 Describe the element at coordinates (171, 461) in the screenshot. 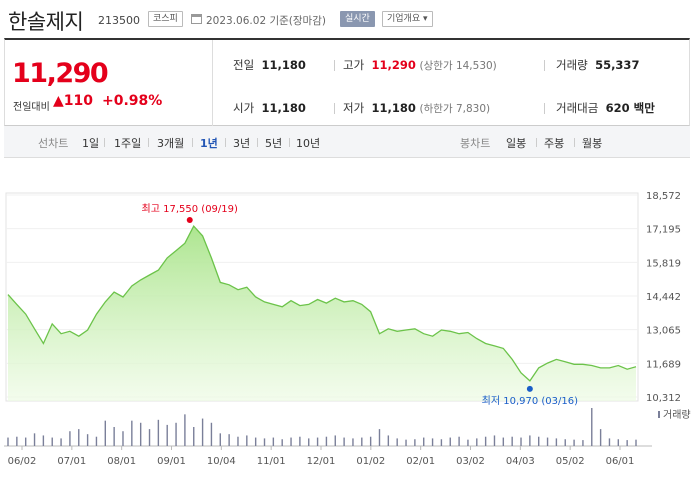

I see `x-tick-label: 09/01` at that location.